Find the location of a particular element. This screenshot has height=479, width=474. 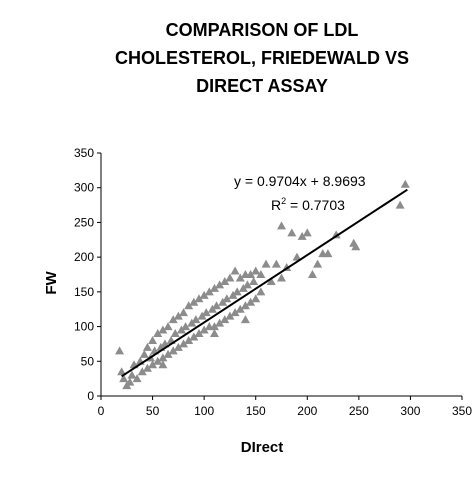

chart-title: CHOLESTEROL, FRIEDEWALD VS is located at coordinates (262, 58).